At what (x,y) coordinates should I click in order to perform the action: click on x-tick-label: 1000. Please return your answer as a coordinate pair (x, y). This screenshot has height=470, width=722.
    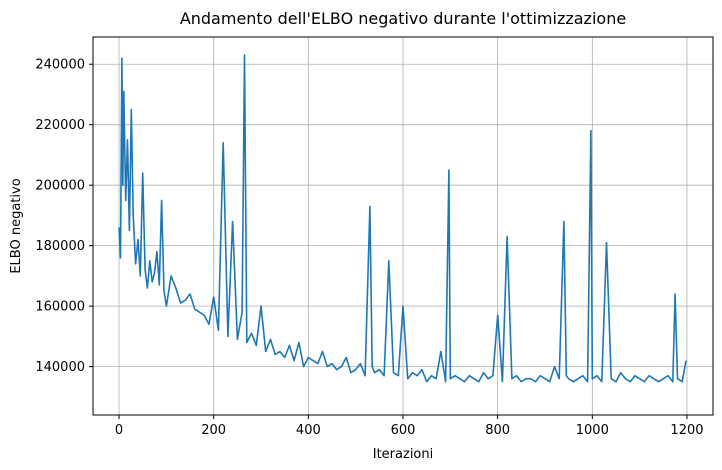
    Looking at the image, I should click on (592, 430).